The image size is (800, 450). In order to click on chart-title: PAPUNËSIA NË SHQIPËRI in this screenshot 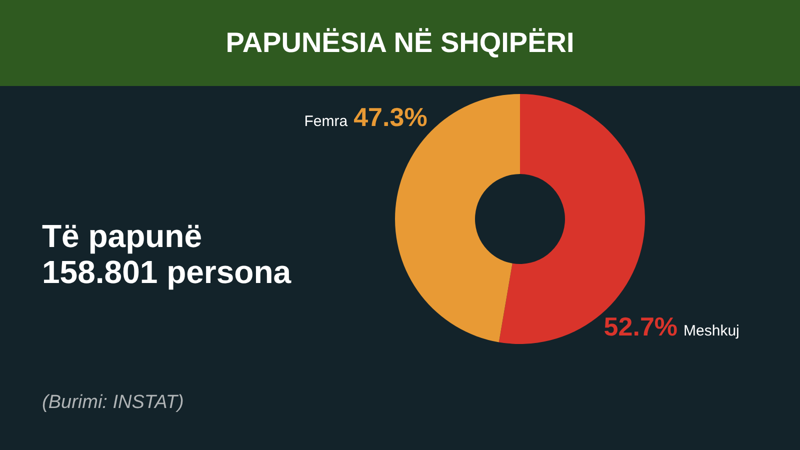, I will do `click(400, 43)`.